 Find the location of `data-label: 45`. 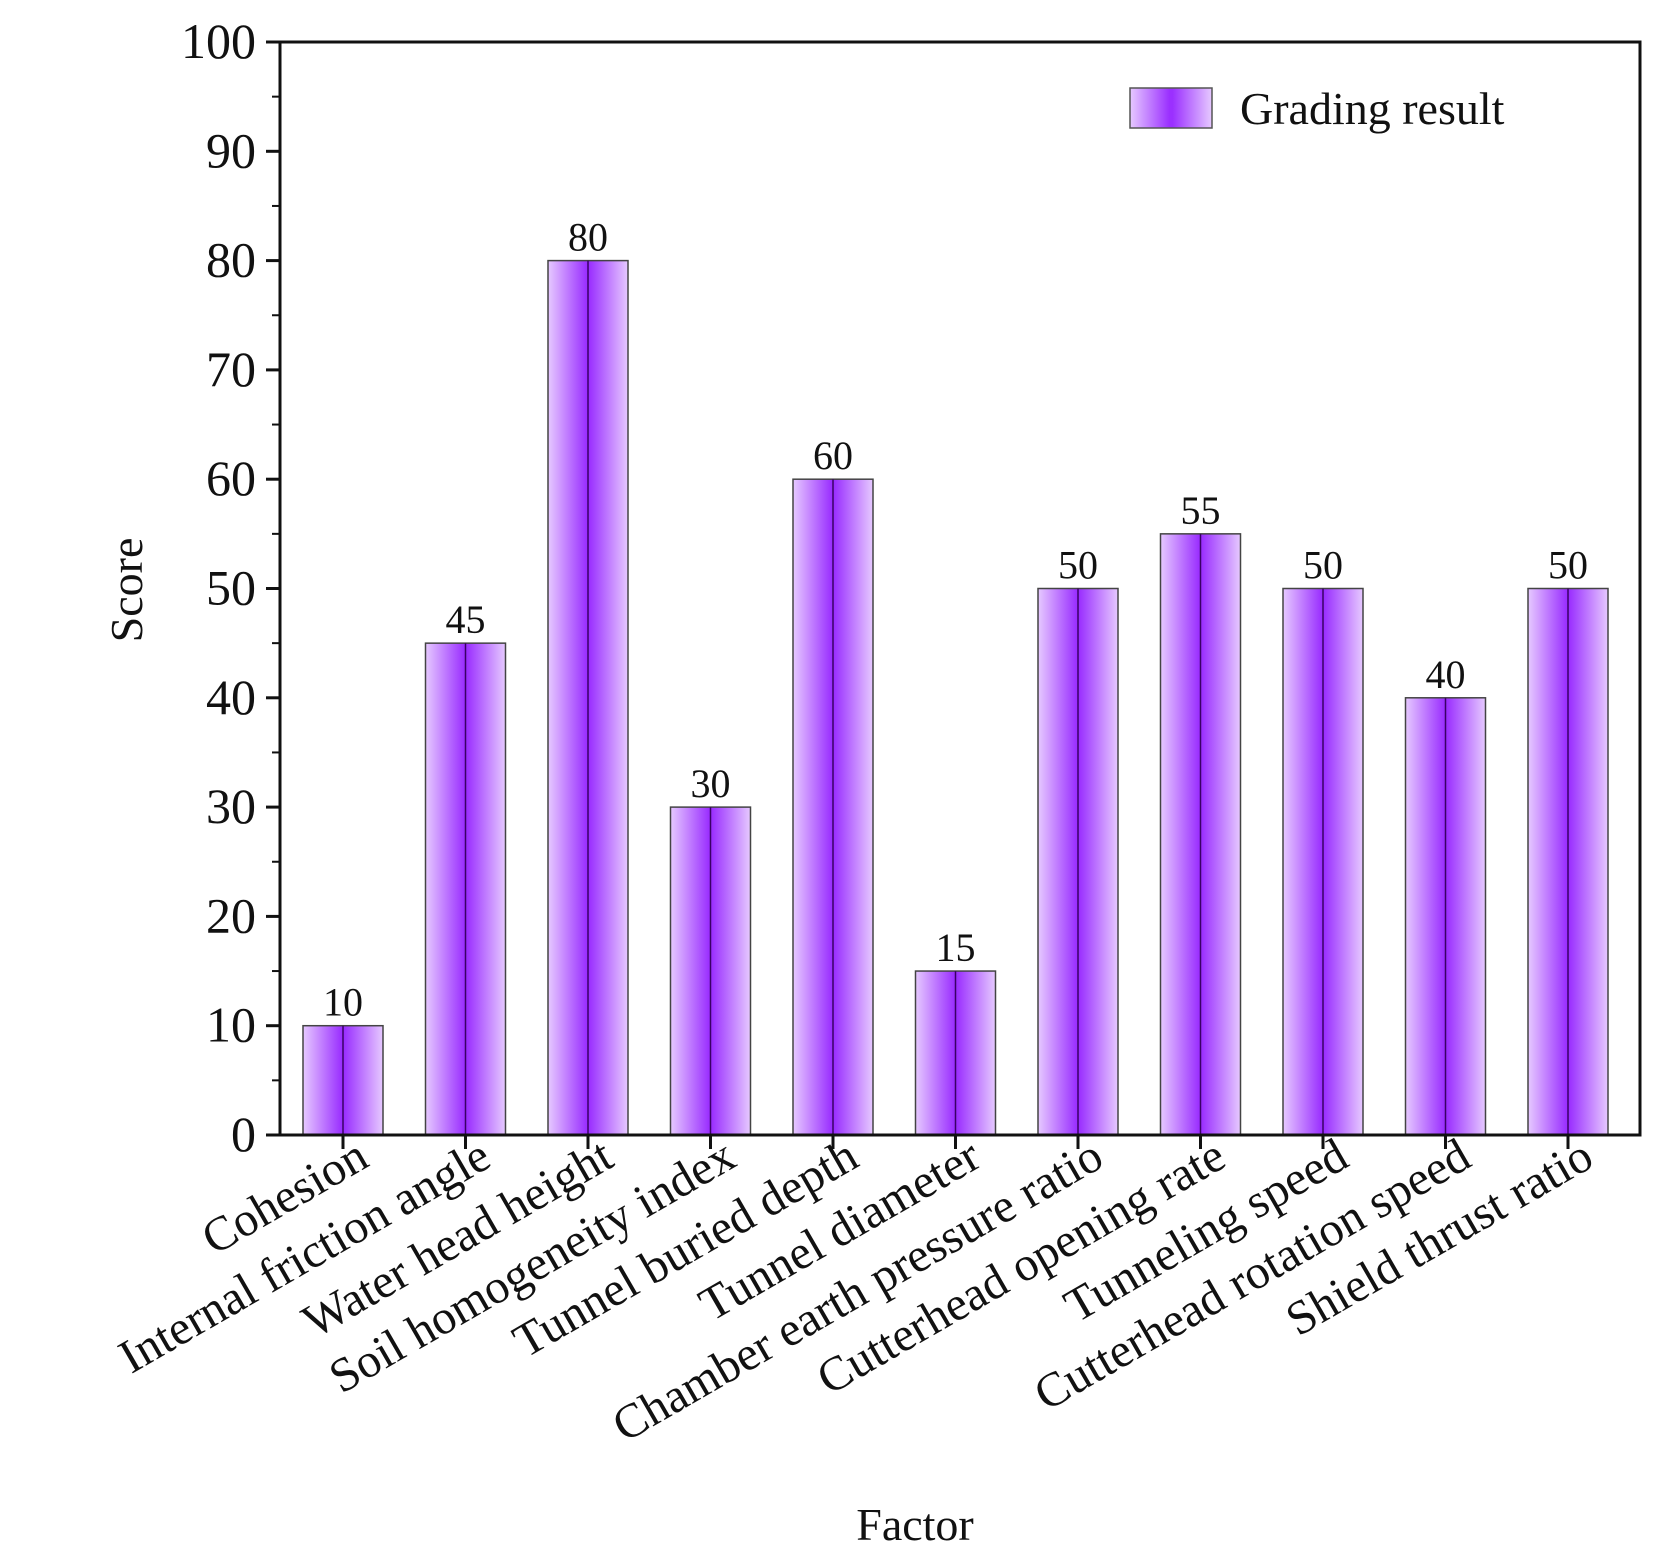

data-label: 45 is located at coordinates (466, 619).